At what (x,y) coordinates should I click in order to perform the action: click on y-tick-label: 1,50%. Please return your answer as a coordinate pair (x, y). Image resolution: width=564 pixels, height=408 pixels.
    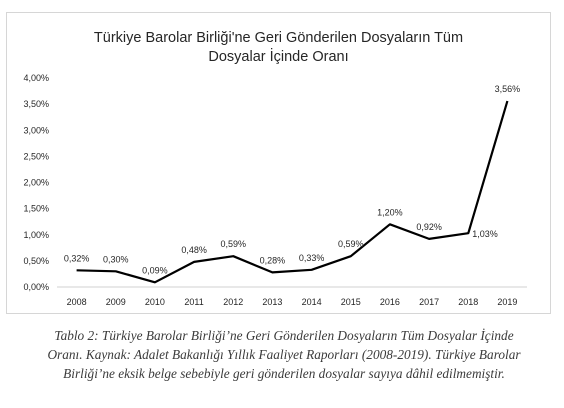
    Looking at the image, I should click on (36, 209).